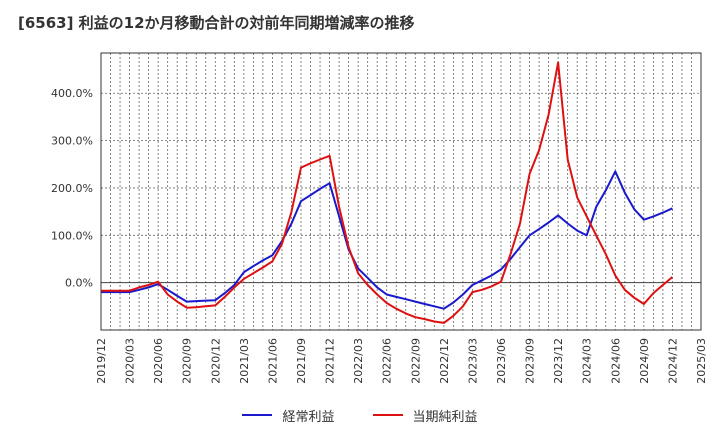 The height and width of the screenshot is (440, 720). I want to click on x-tick-label: 2022/06, so click(387, 361).